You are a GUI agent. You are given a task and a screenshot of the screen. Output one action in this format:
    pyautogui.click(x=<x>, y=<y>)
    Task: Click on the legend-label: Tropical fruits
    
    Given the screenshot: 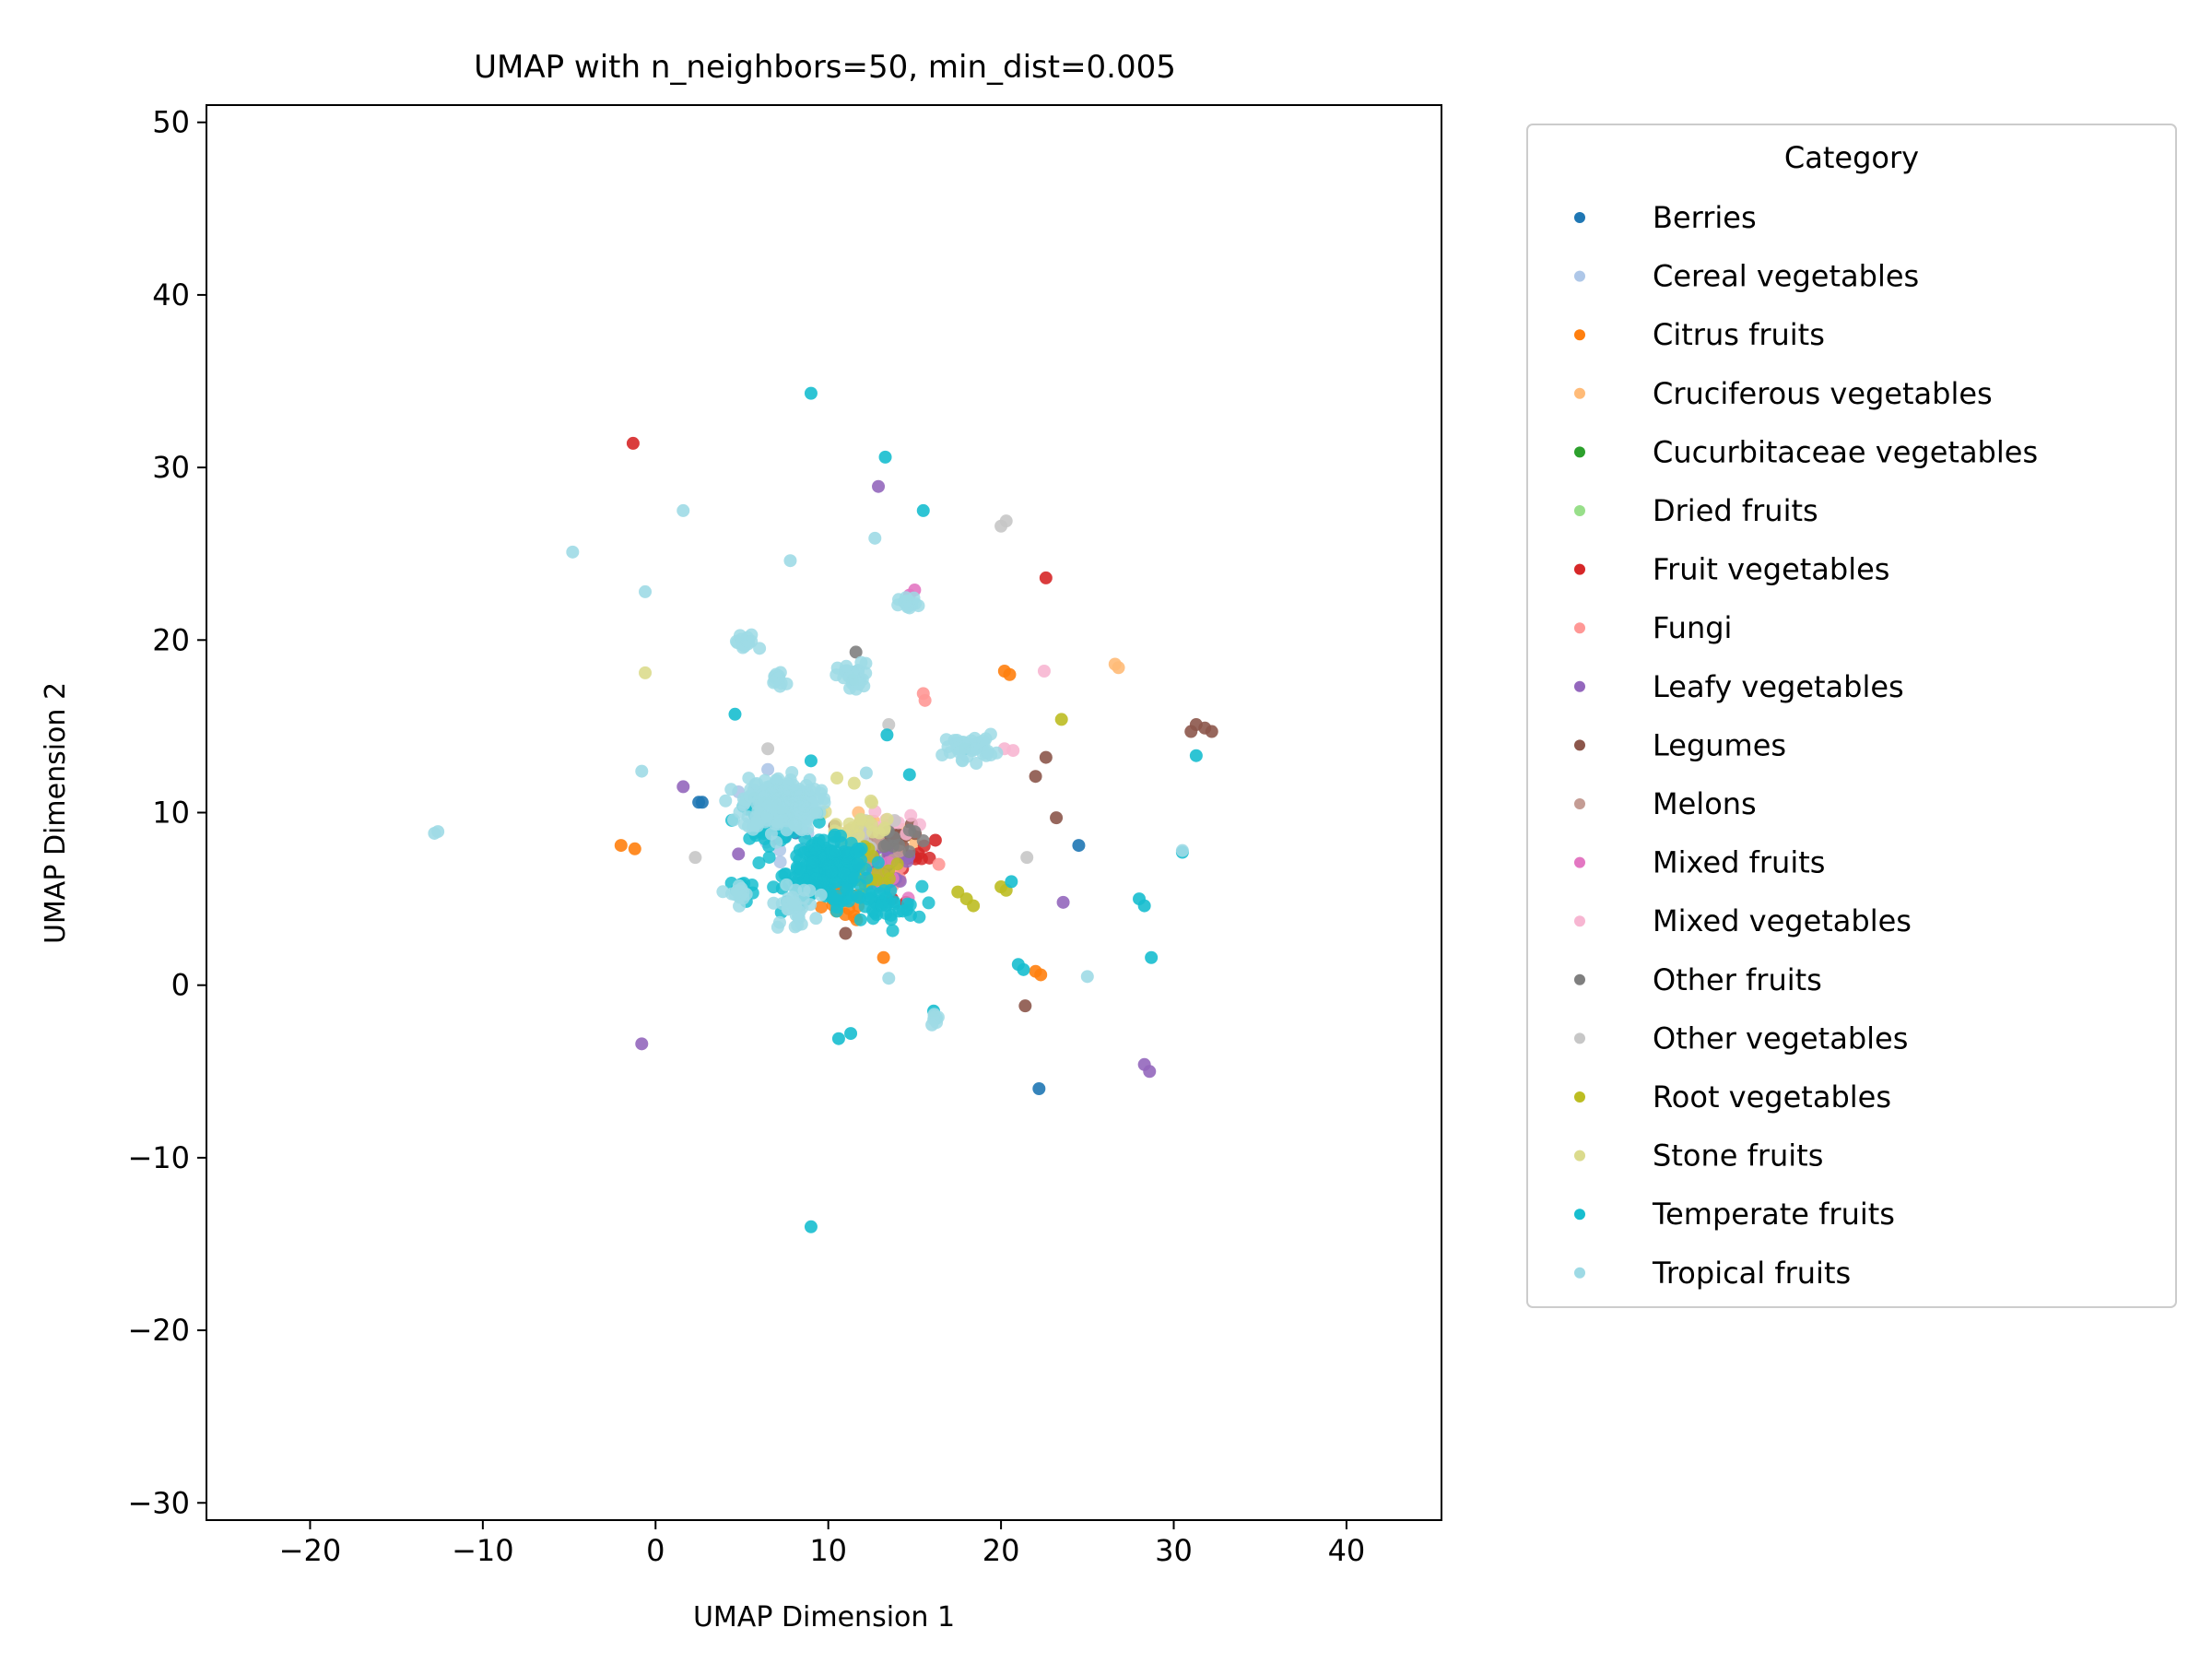 What is the action you would take?
    pyautogui.click(x=1751, y=1273)
    